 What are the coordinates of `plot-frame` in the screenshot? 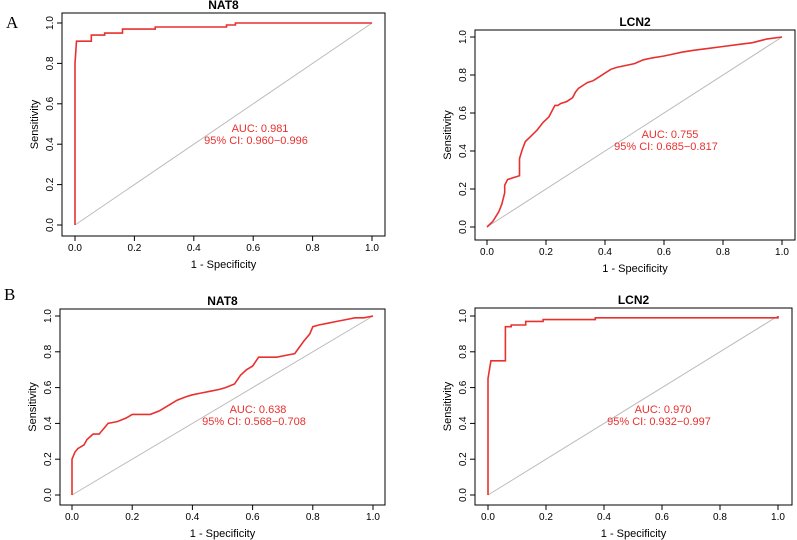 It's located at (633, 406).